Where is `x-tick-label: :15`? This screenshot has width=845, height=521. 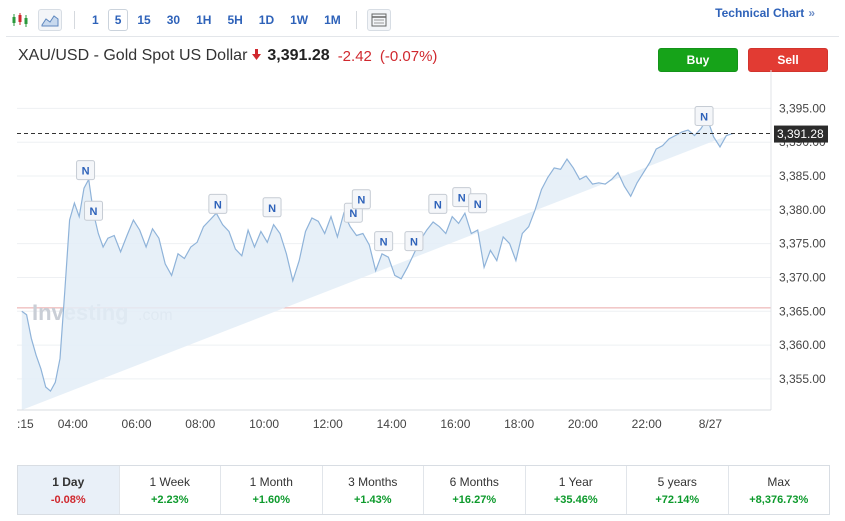
x-tick-label: :15 is located at coordinates (25, 424).